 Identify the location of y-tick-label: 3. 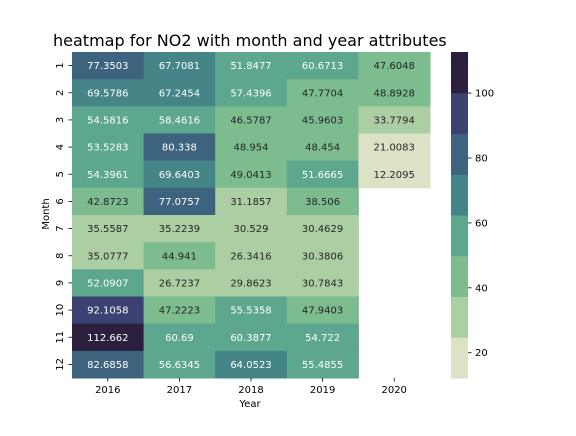
(60, 120).